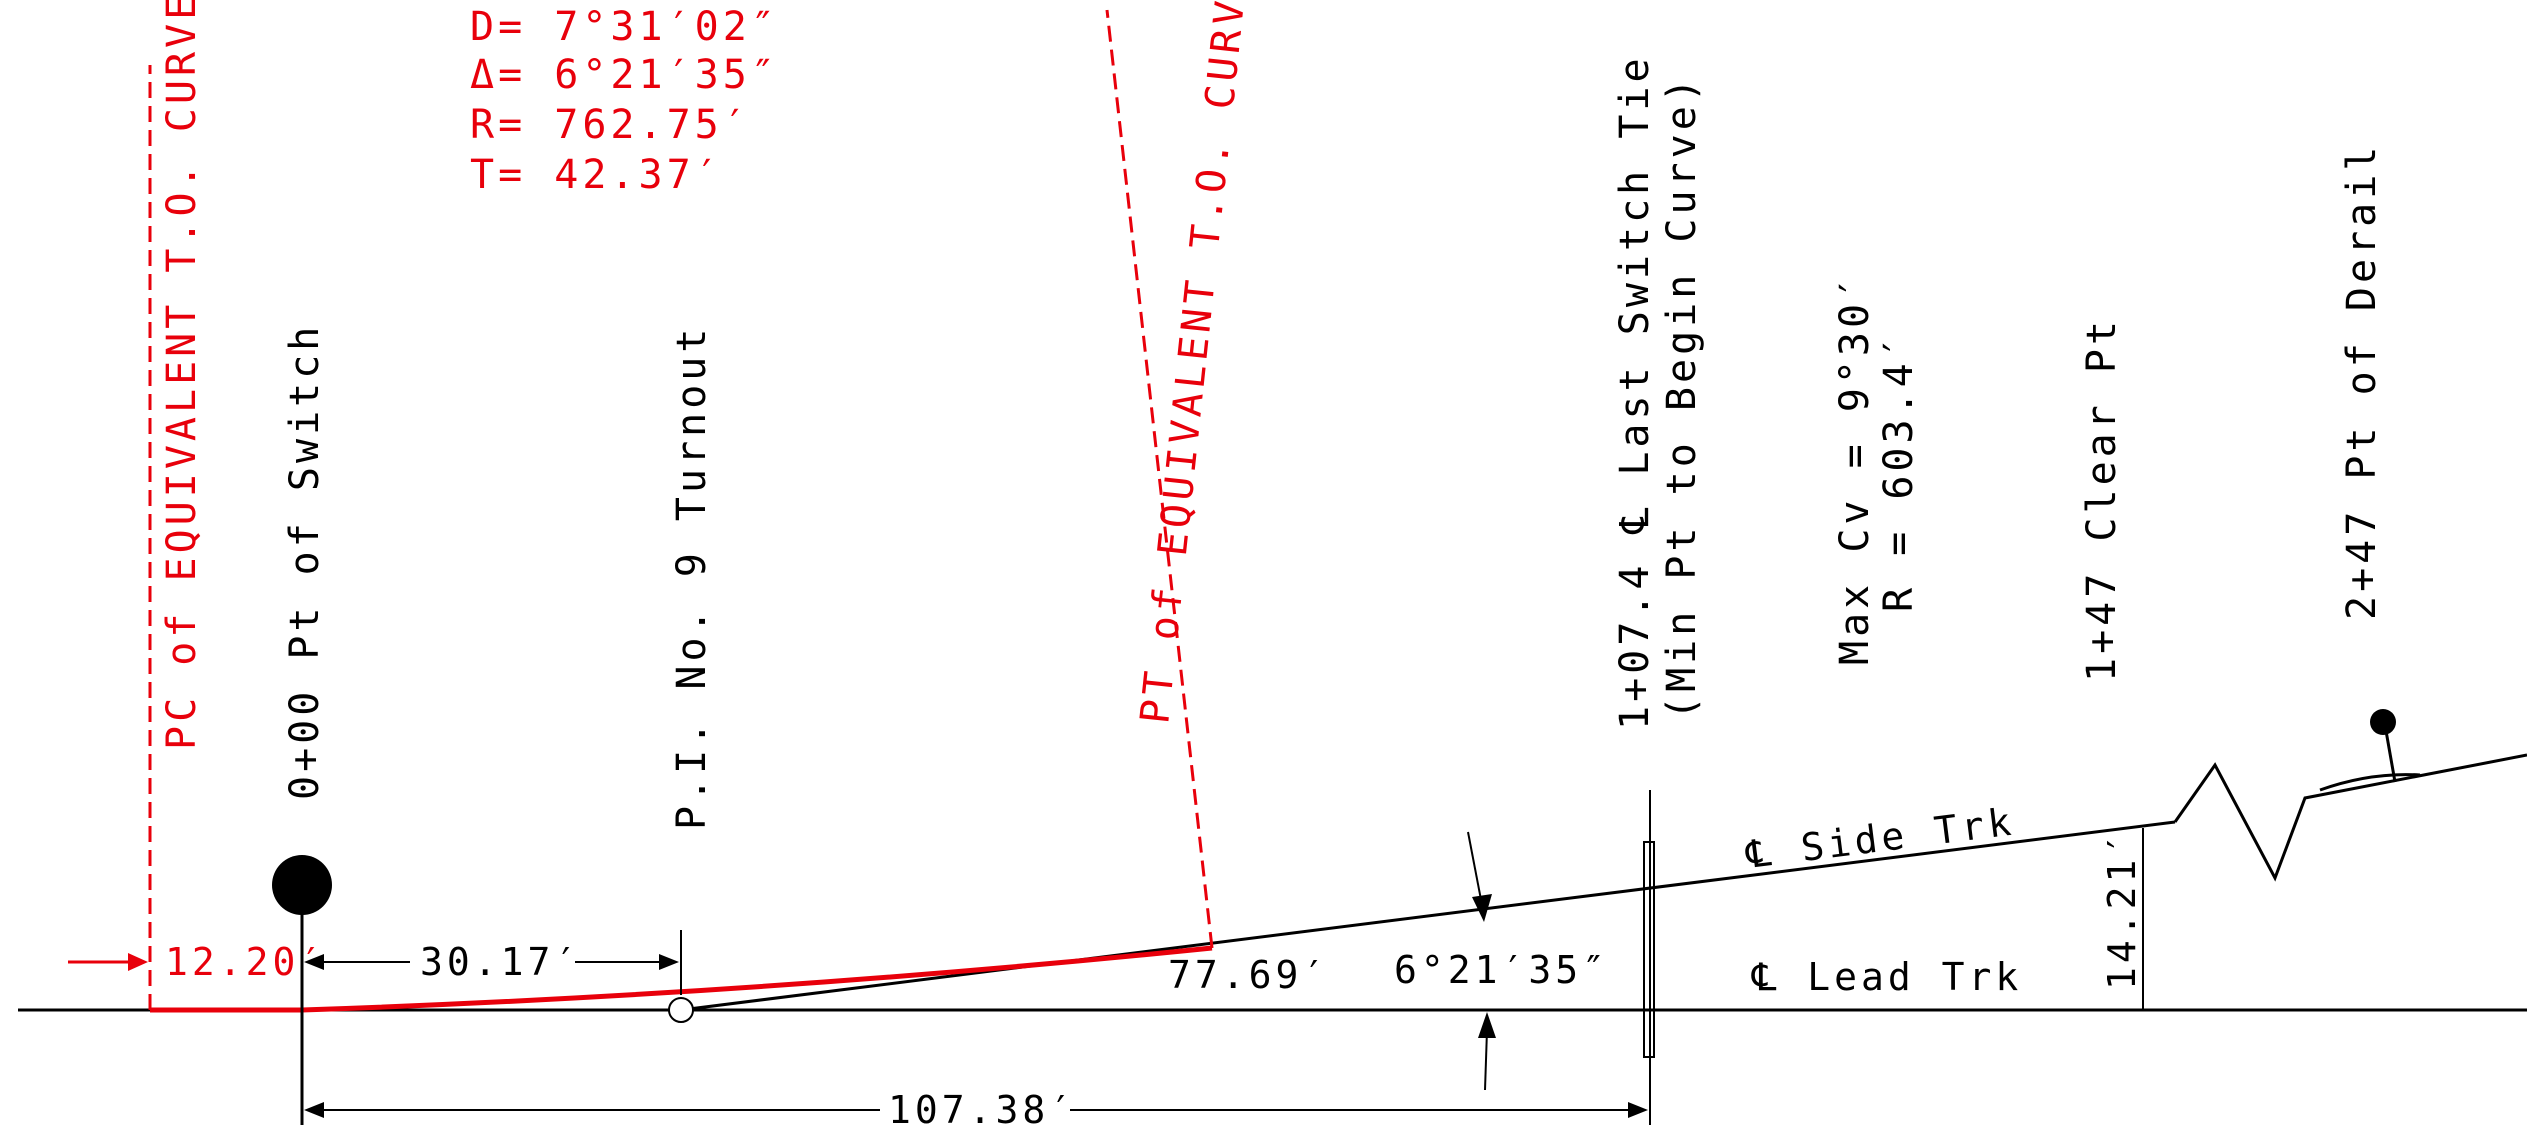 The image size is (2527, 1130). Describe the element at coordinates (669, 962) in the screenshot. I see `switch-to-pi-arrow-right-icon` at that location.